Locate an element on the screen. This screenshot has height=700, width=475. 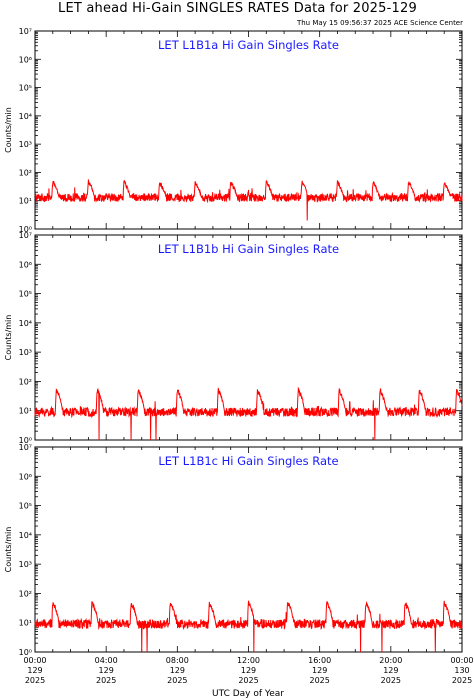
x-tick-label: 130 is located at coordinates (461, 670).